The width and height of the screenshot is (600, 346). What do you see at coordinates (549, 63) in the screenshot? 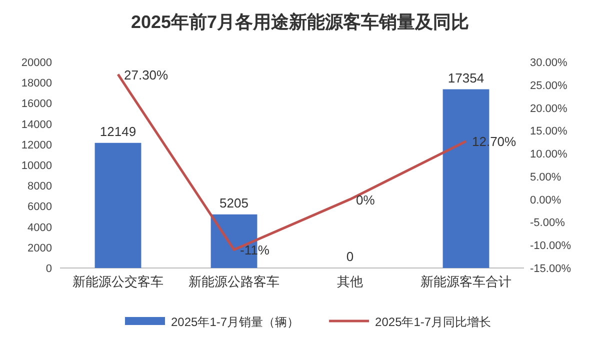
I see `y2-tick-label: 30.00%` at bounding box center [549, 63].